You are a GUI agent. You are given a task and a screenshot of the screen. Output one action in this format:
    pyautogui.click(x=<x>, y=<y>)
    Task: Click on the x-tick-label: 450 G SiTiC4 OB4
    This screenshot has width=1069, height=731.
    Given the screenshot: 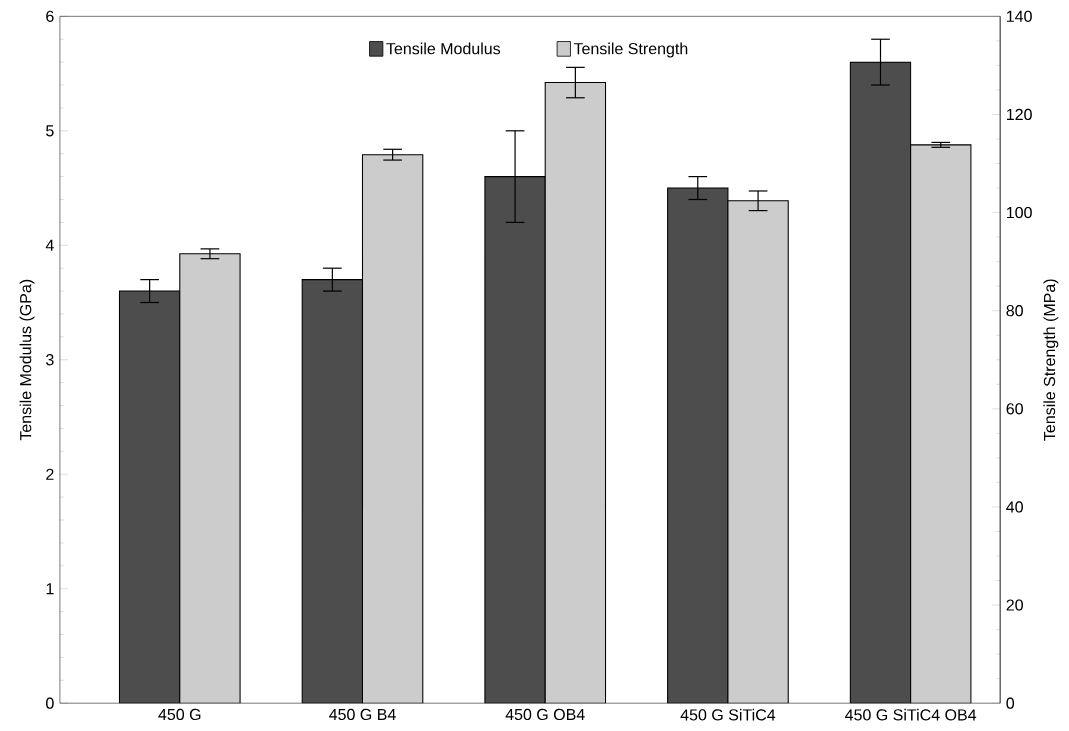 What is the action you would take?
    pyautogui.click(x=911, y=714)
    